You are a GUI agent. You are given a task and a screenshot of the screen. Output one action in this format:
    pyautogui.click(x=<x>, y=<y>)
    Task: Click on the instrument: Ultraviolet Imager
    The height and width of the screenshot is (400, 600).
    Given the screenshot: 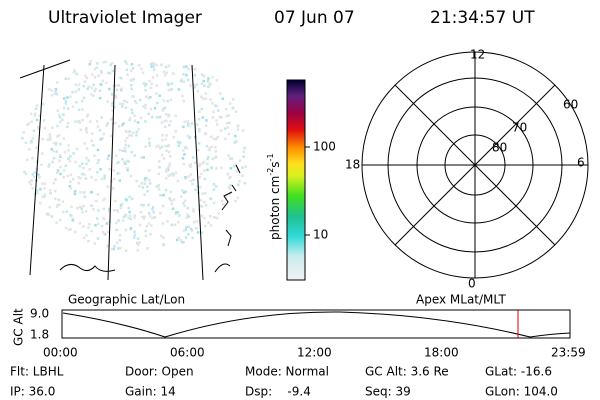 What is the action you would take?
    pyautogui.click(x=125, y=18)
    